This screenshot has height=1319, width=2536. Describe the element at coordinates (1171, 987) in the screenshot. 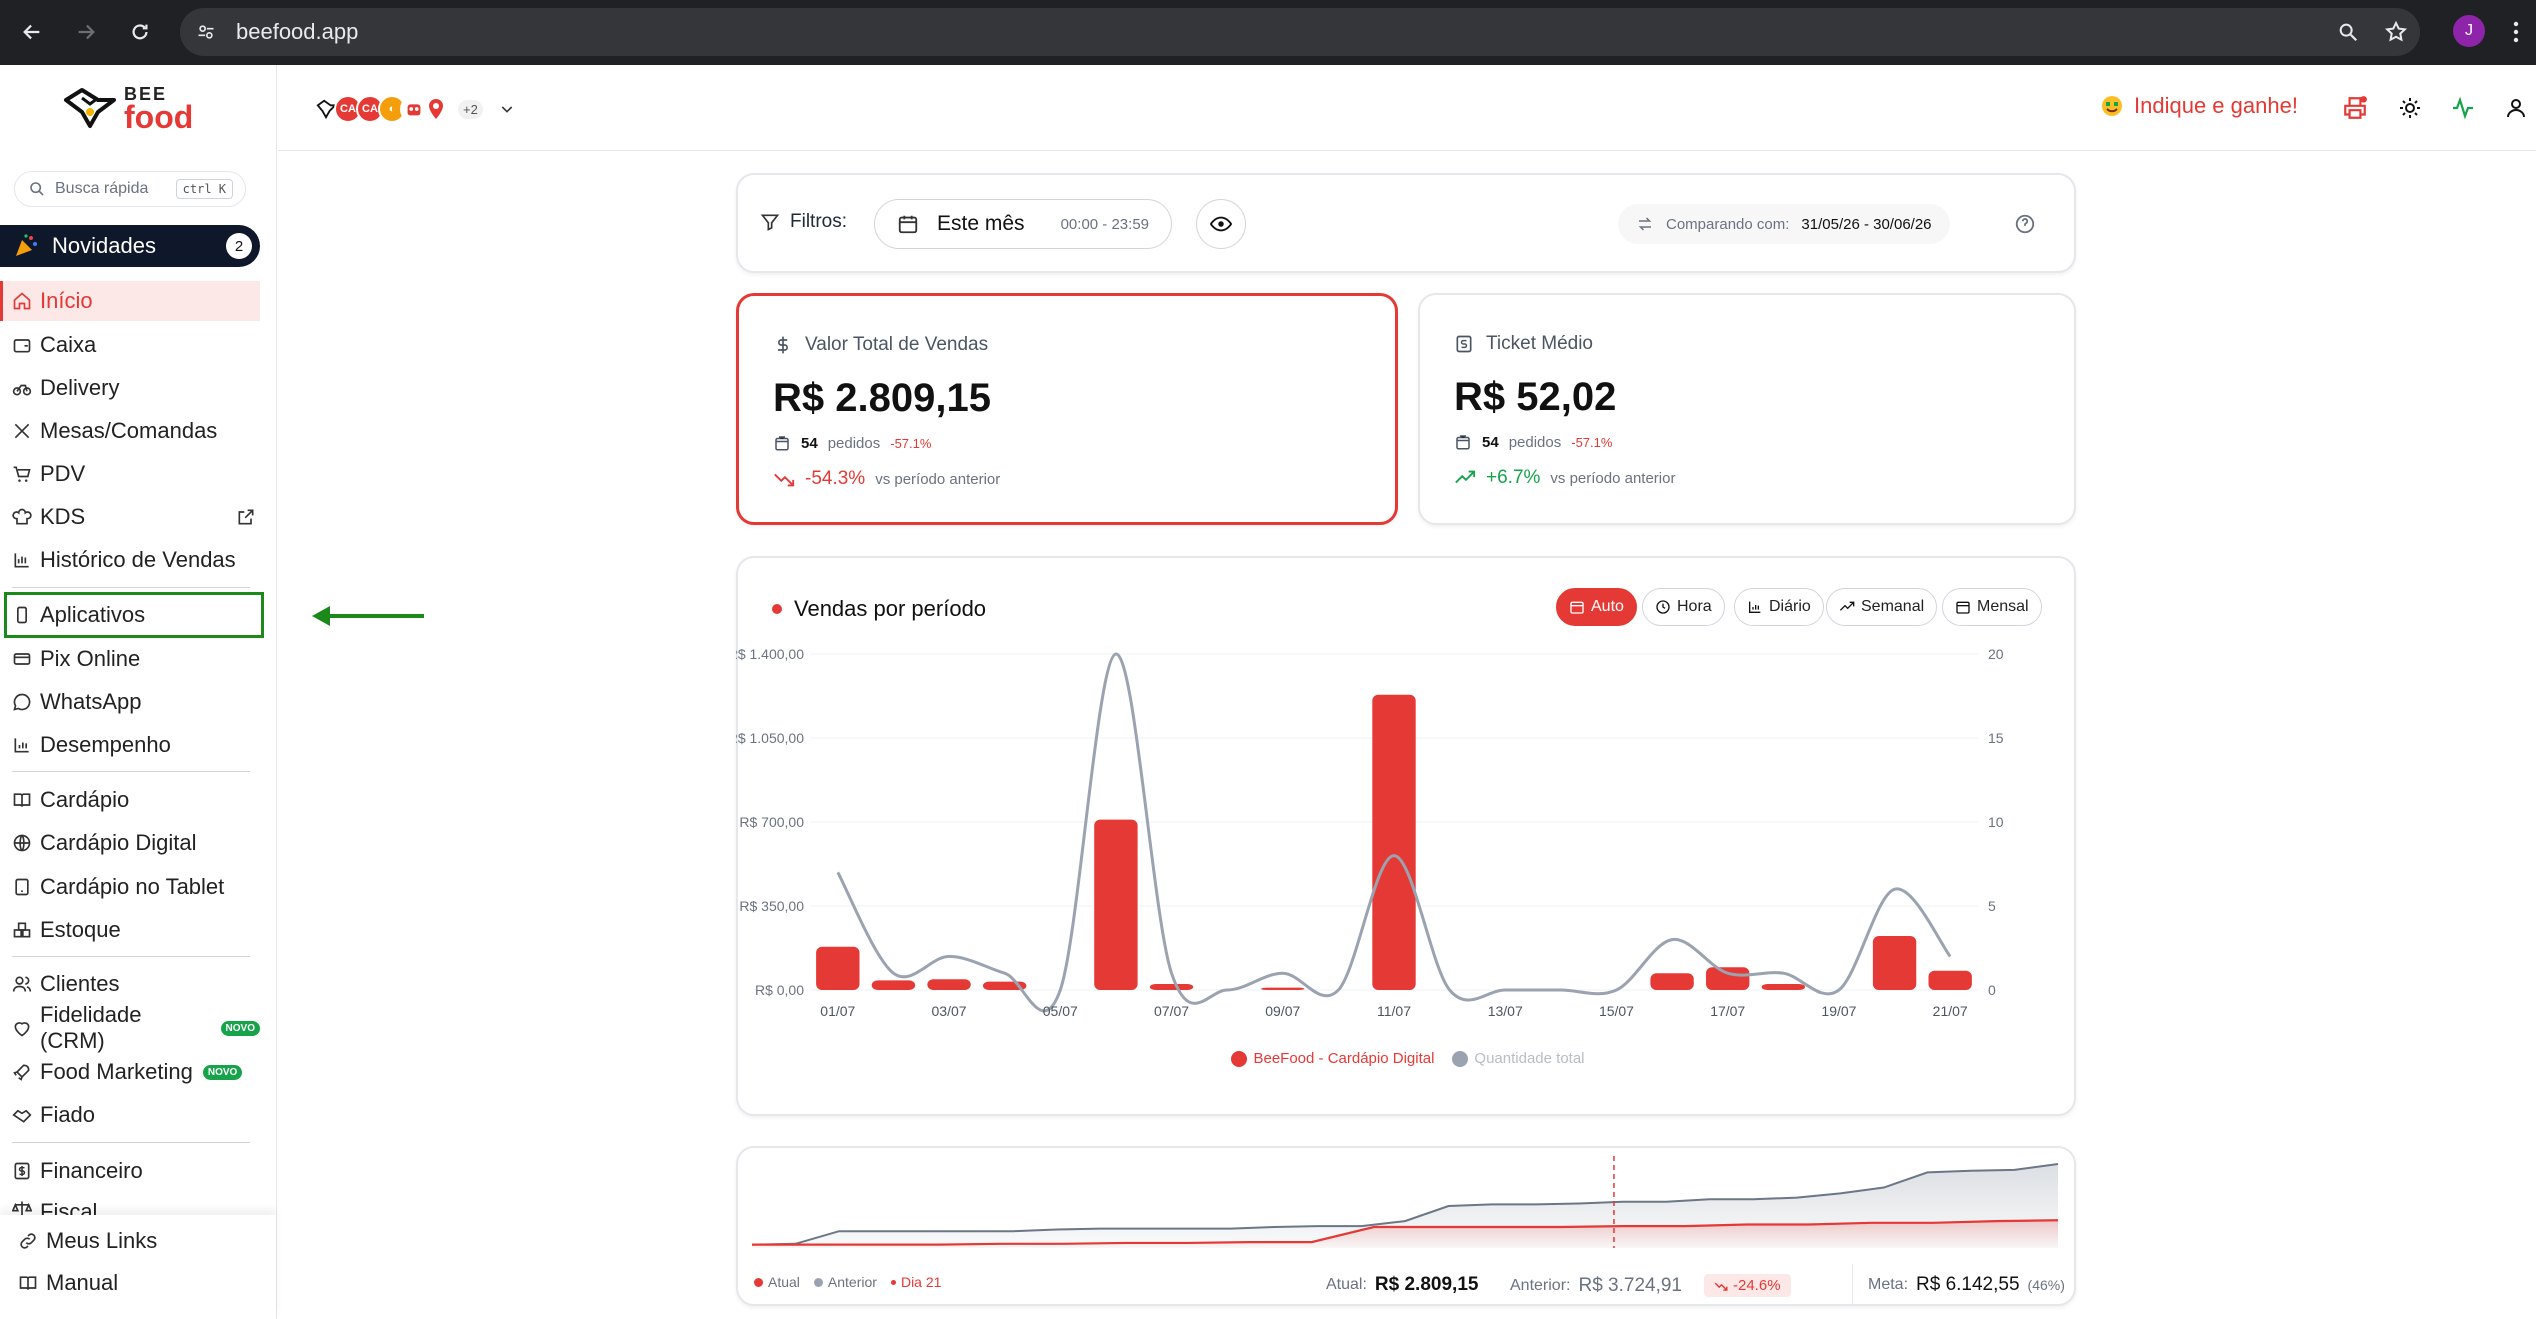

I see `bar-07/07` at that location.